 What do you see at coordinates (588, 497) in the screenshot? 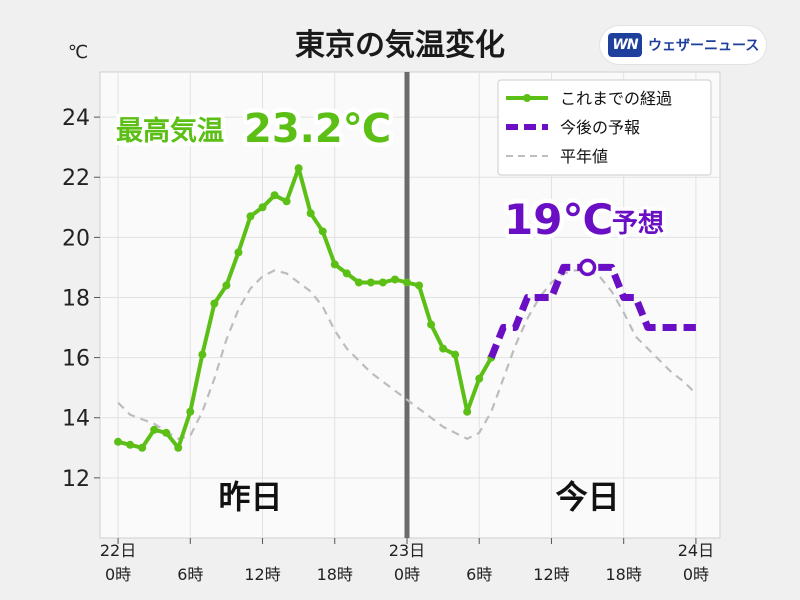
I see `day-label: 今日` at bounding box center [588, 497].